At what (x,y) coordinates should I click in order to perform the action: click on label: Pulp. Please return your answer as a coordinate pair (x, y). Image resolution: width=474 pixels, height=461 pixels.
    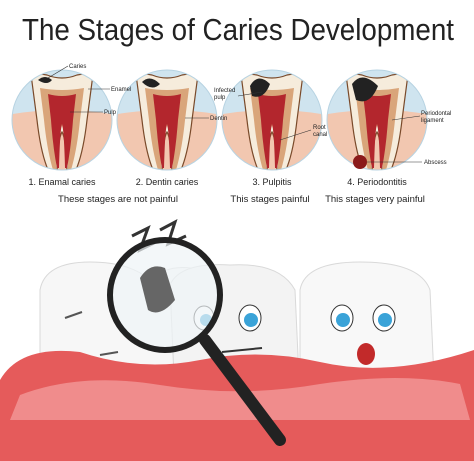
    Looking at the image, I should click on (110, 113).